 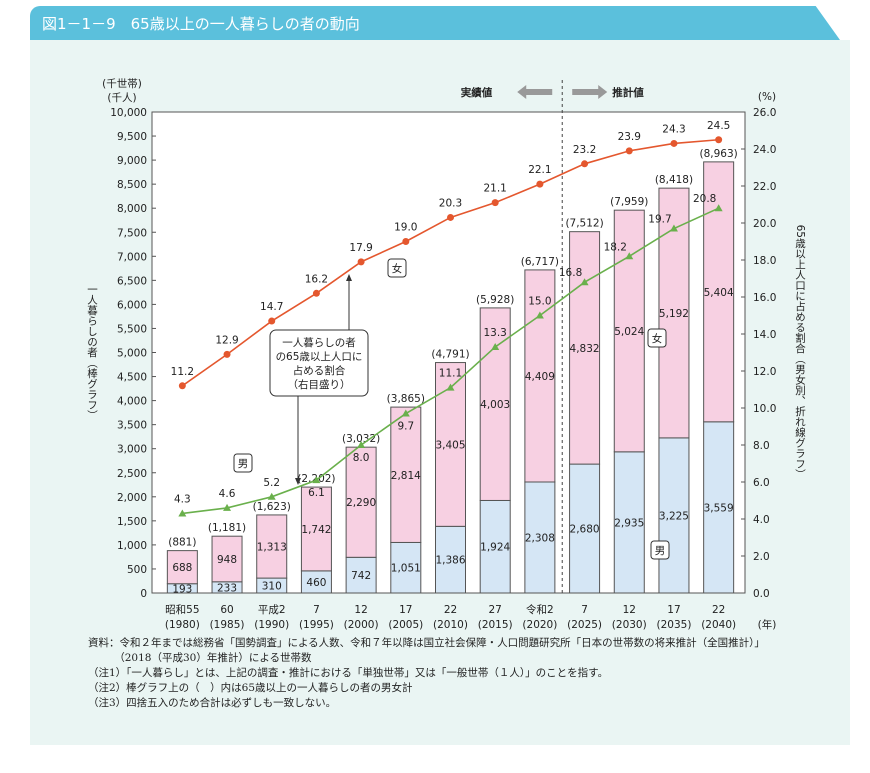 I want to click on x-tick-year: (2010), so click(x=450, y=625).